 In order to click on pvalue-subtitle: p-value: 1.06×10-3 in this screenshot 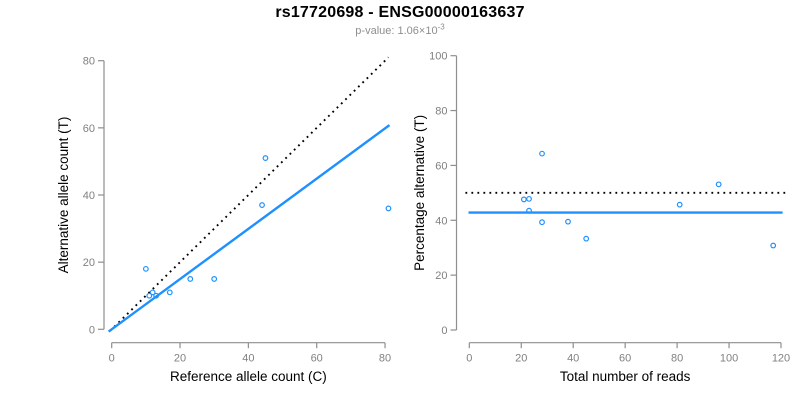, I will do `click(400, 29)`.